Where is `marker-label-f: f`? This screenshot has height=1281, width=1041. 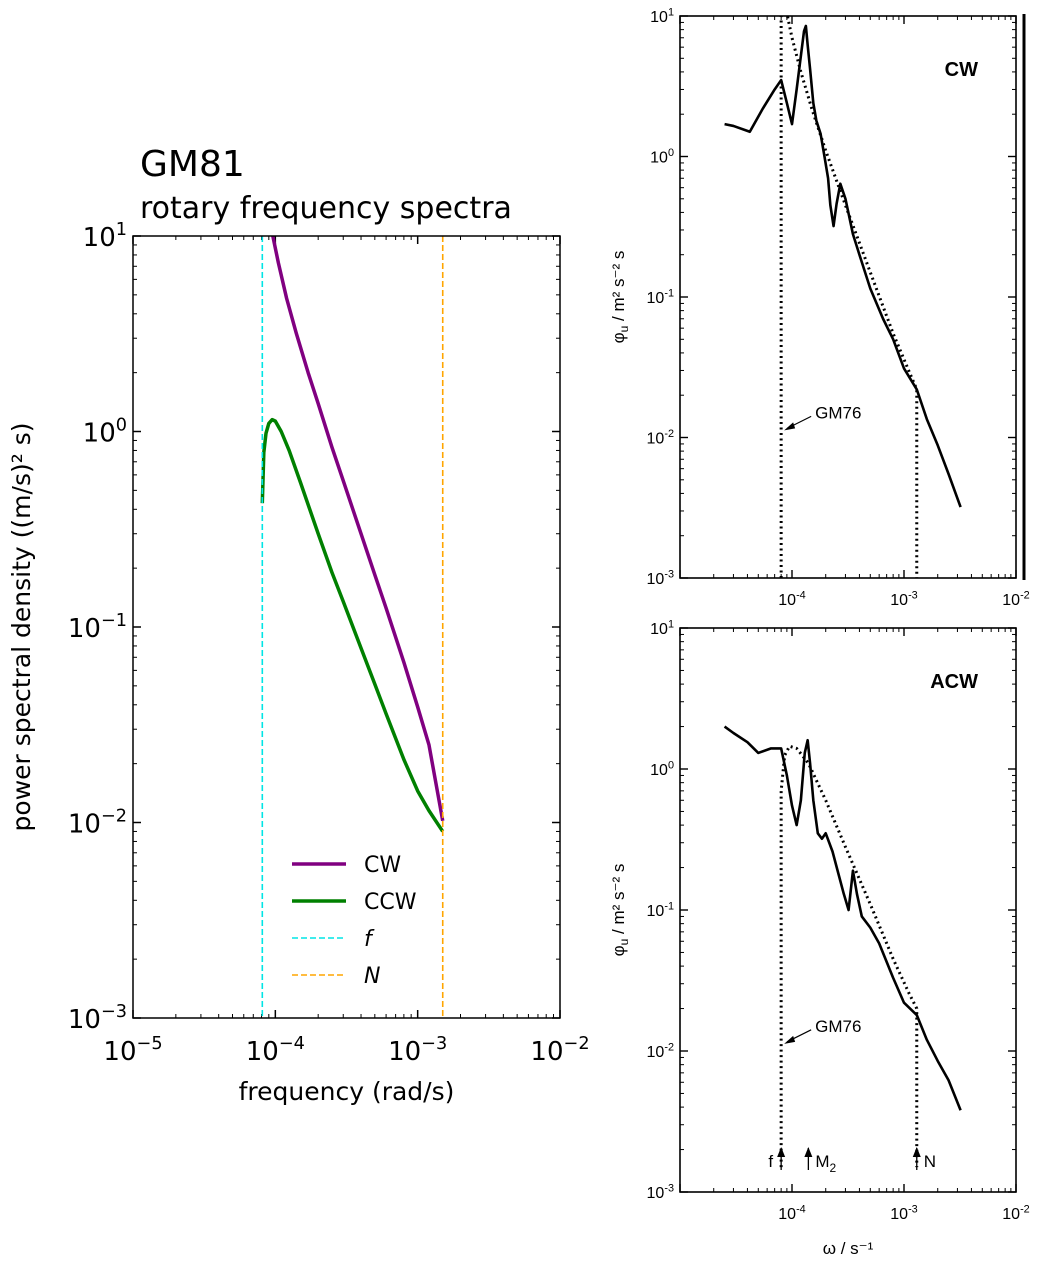
marker-label-f: f is located at coordinates (770, 1161).